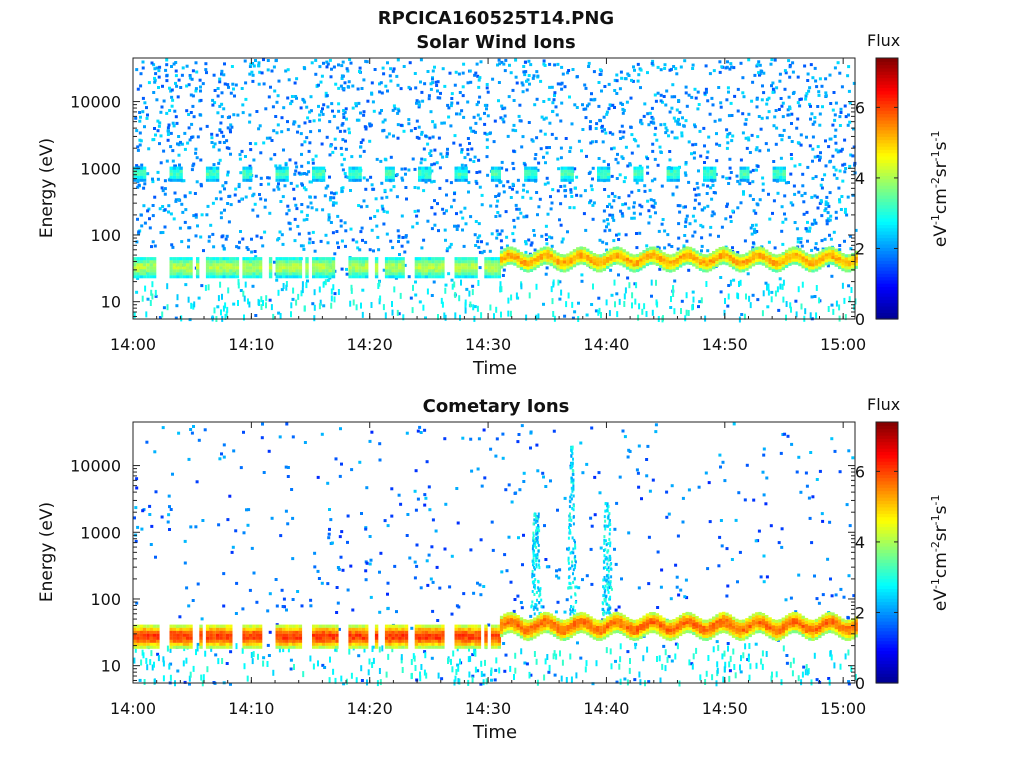 This screenshot has width=1024, height=768. Describe the element at coordinates (725, 344) in the screenshot. I see `x-tick-label: 14:50` at that location.